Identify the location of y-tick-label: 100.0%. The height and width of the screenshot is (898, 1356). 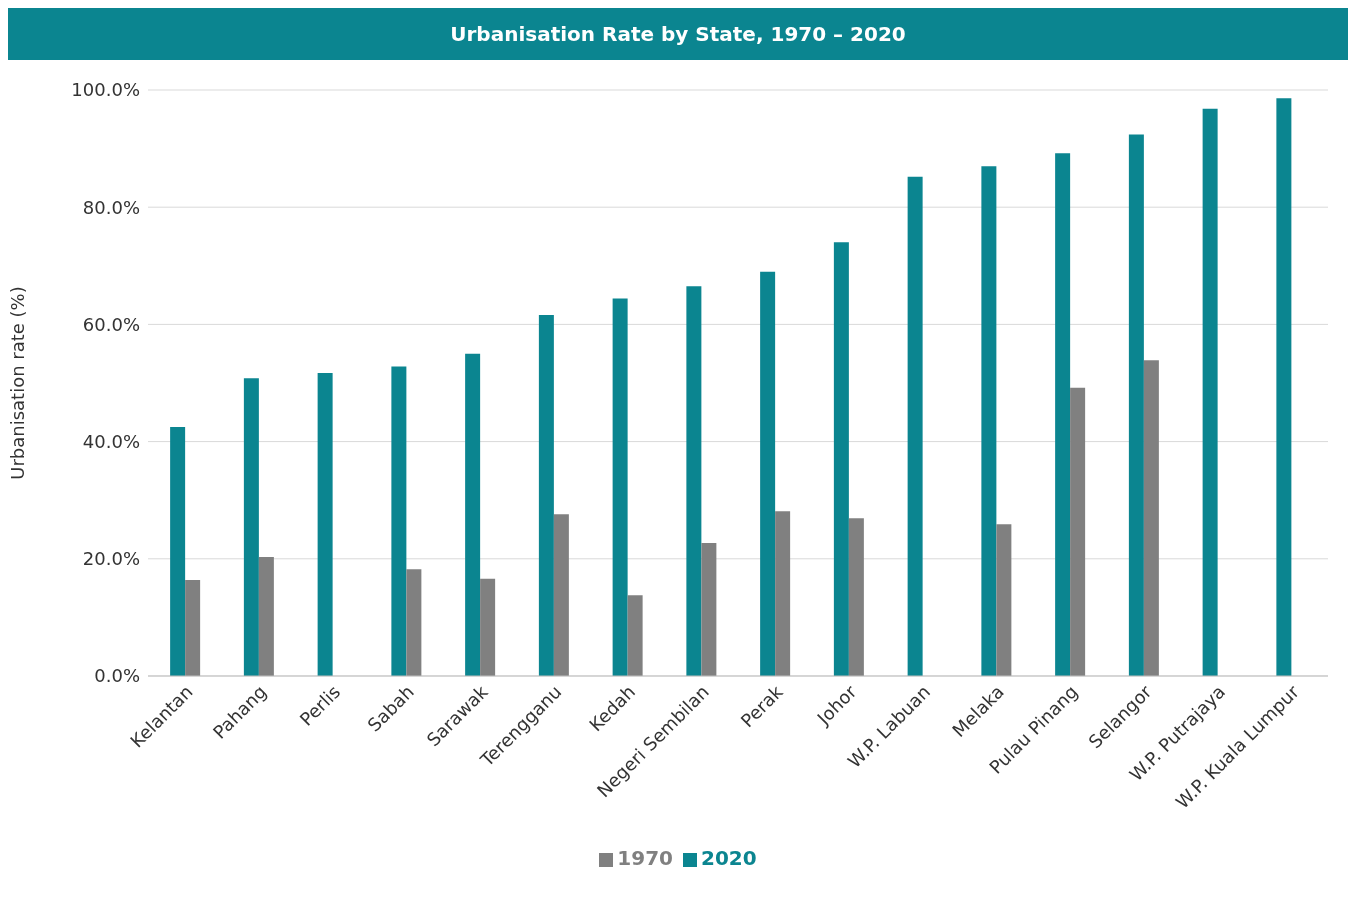
(105, 90).